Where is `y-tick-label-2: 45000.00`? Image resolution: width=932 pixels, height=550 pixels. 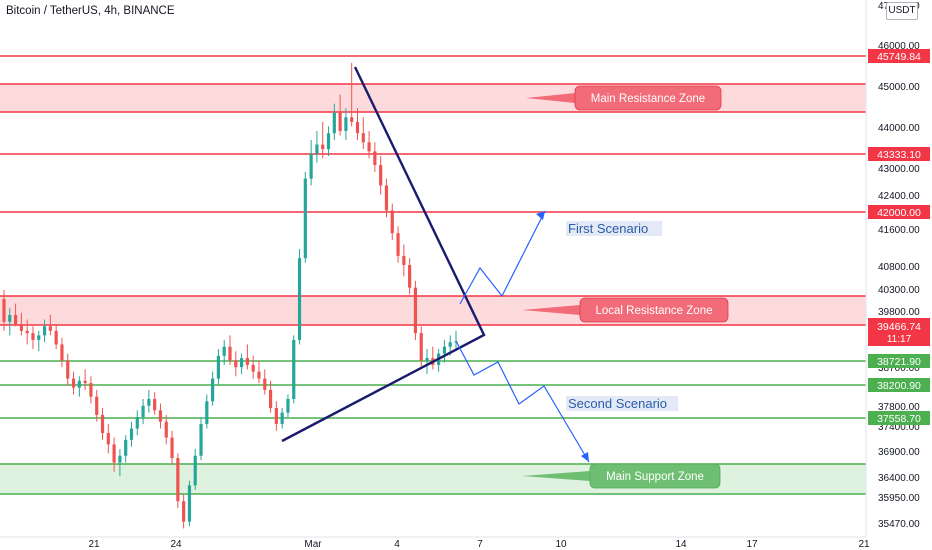 y-tick-label-2: 45000.00 is located at coordinates (899, 87).